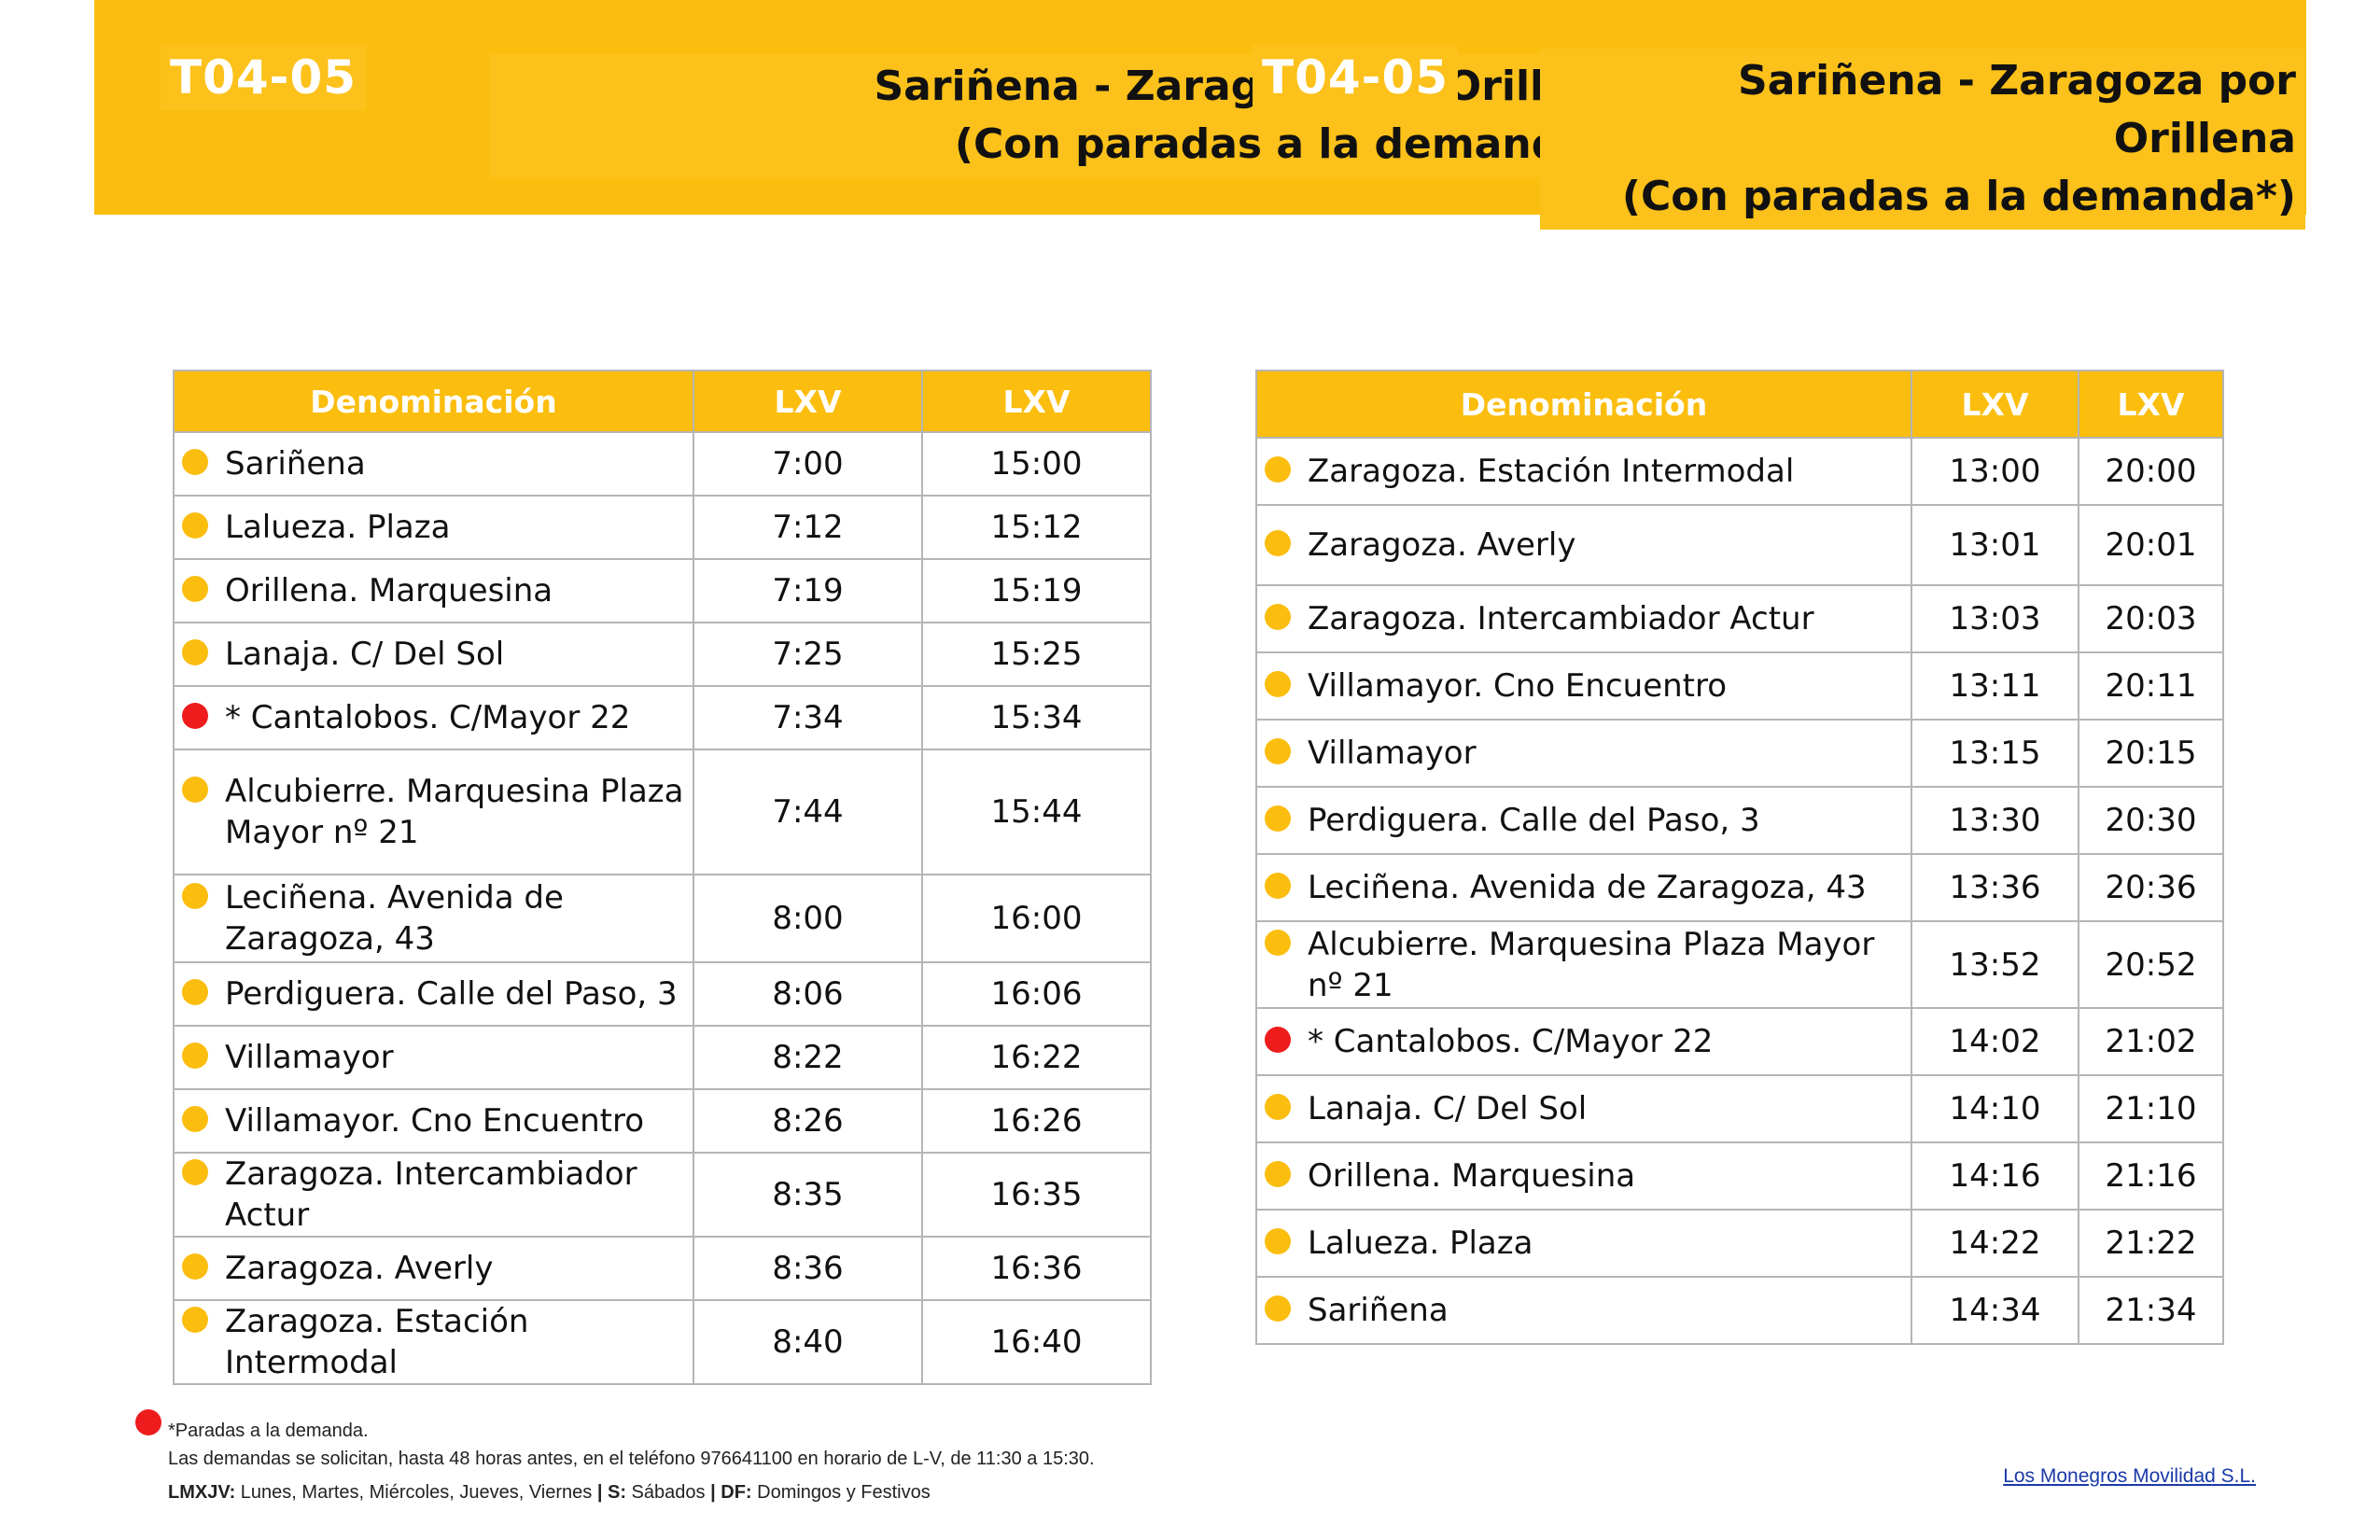 The height and width of the screenshot is (1540, 2380). What do you see at coordinates (1739, 1108) in the screenshot?
I see `table-row: Lanaja. C/ Del Sol 14:10 21:10` at bounding box center [1739, 1108].